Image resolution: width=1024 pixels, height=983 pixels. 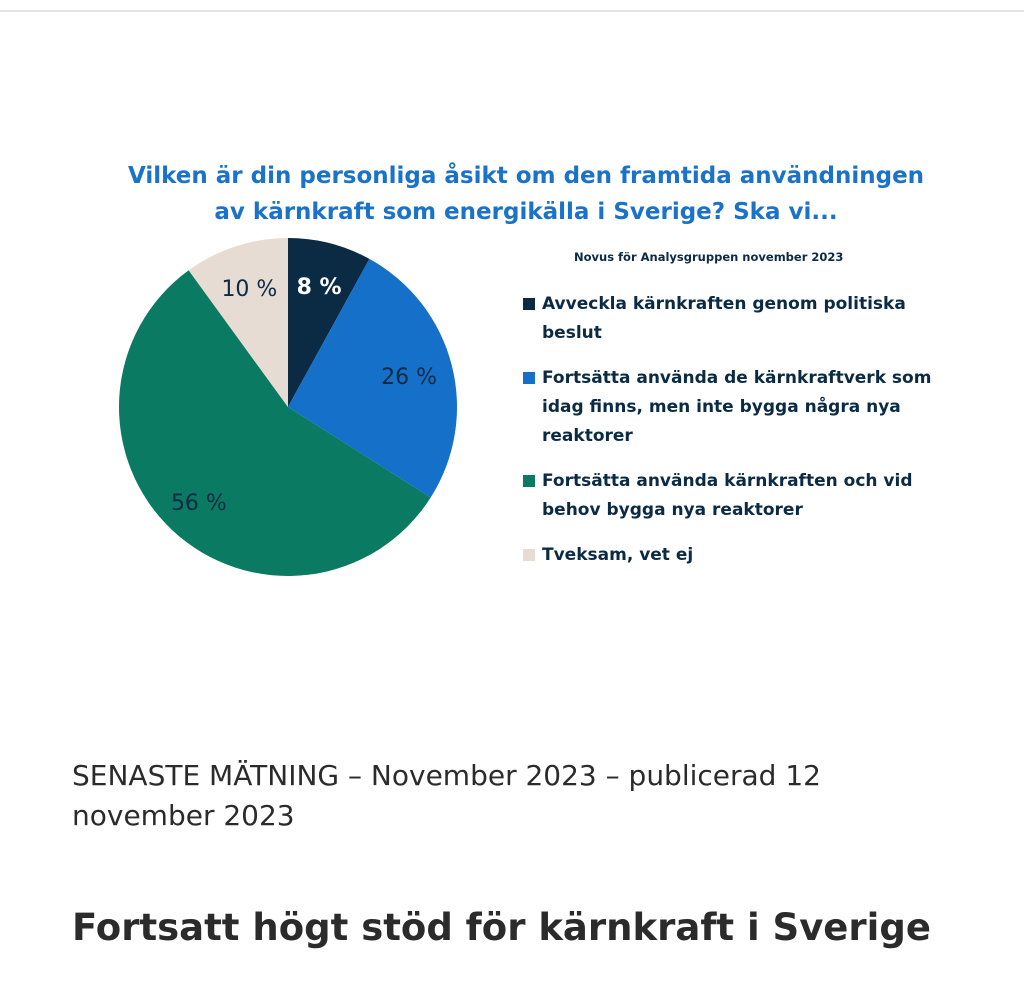 I want to click on pie-label-fortsatta-befintliga: 26 %, so click(x=409, y=377).